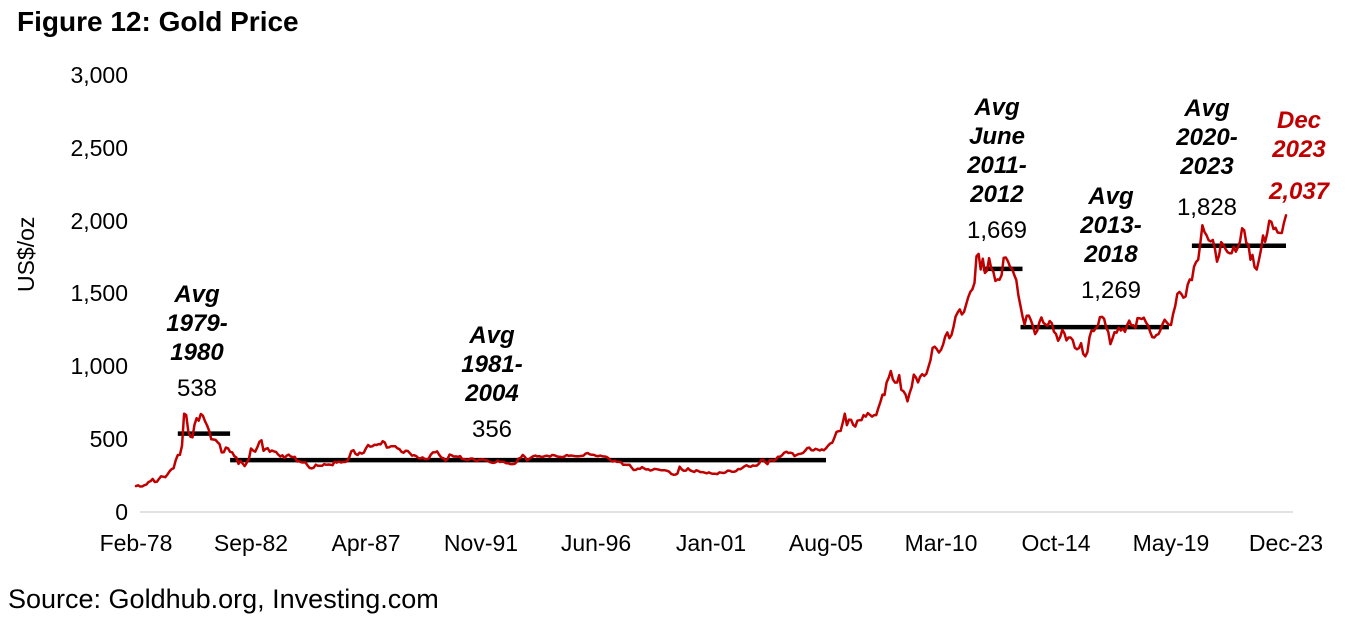 The height and width of the screenshot is (631, 1357). Describe the element at coordinates (1286, 543) in the screenshot. I see `x-tick-dec23: Dec-23` at that location.